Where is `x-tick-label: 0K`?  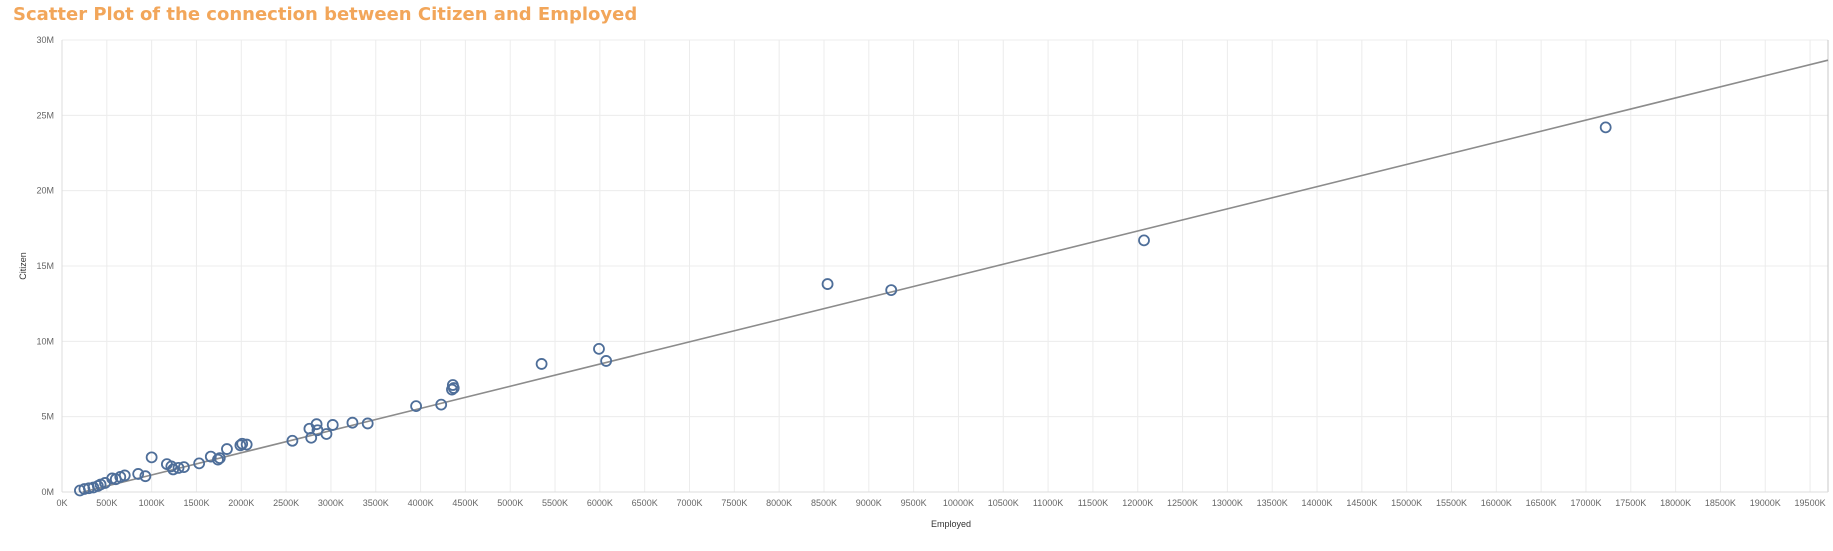 x-tick-label: 0K is located at coordinates (61, 503).